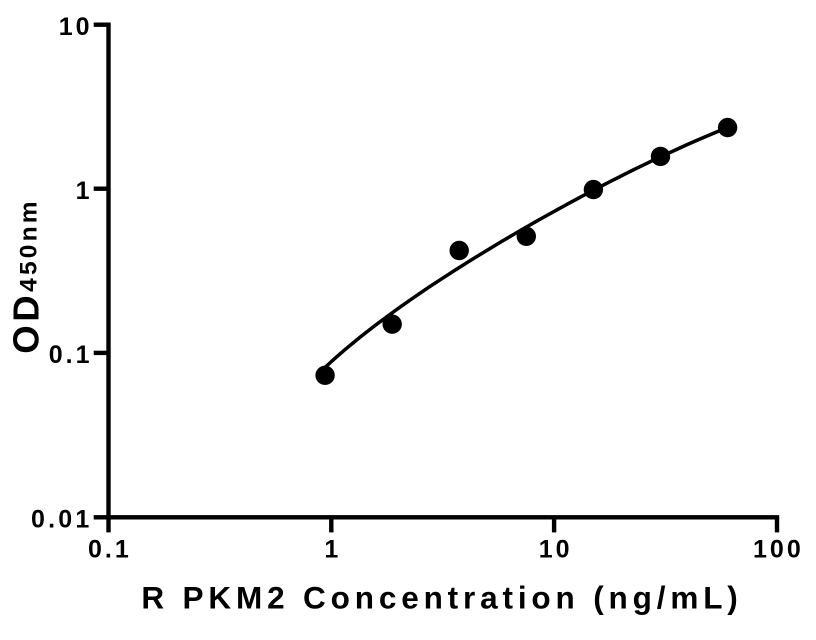  What do you see at coordinates (441, 598) in the screenshot?
I see `svg-text: R PKM2 Concentration (ng/mL)` at bounding box center [441, 598].